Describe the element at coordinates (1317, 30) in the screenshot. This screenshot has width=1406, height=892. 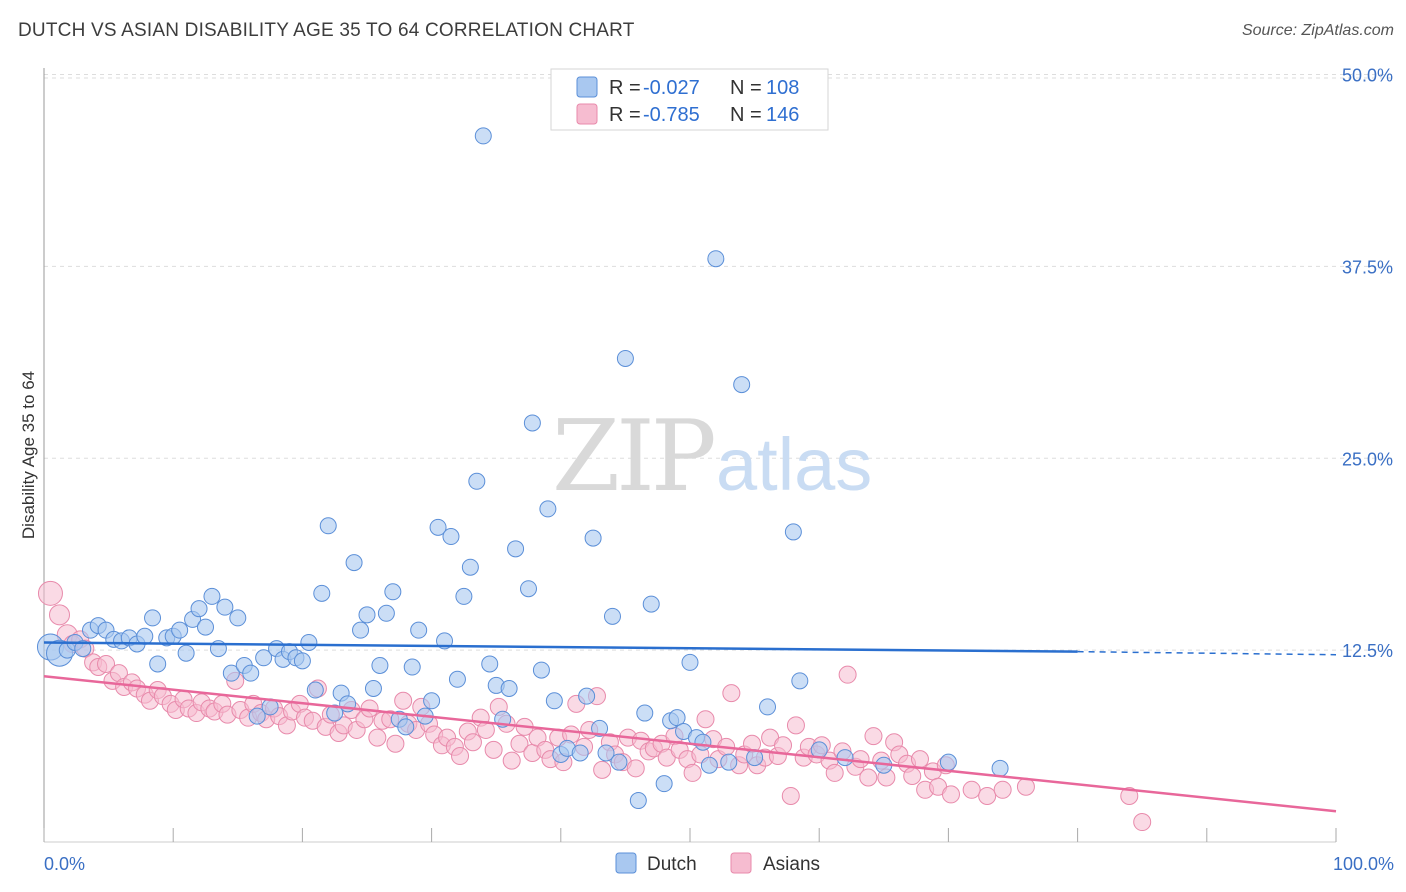
I see `chart-source: Source: ZipAtlas.com` at that location.